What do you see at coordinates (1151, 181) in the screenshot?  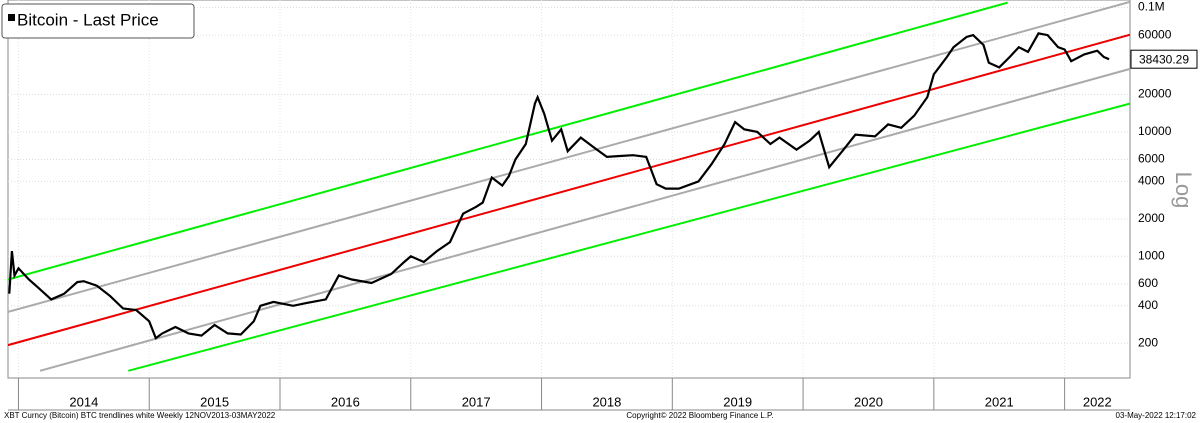 I see `y-tick-label: 4000` at bounding box center [1151, 181].